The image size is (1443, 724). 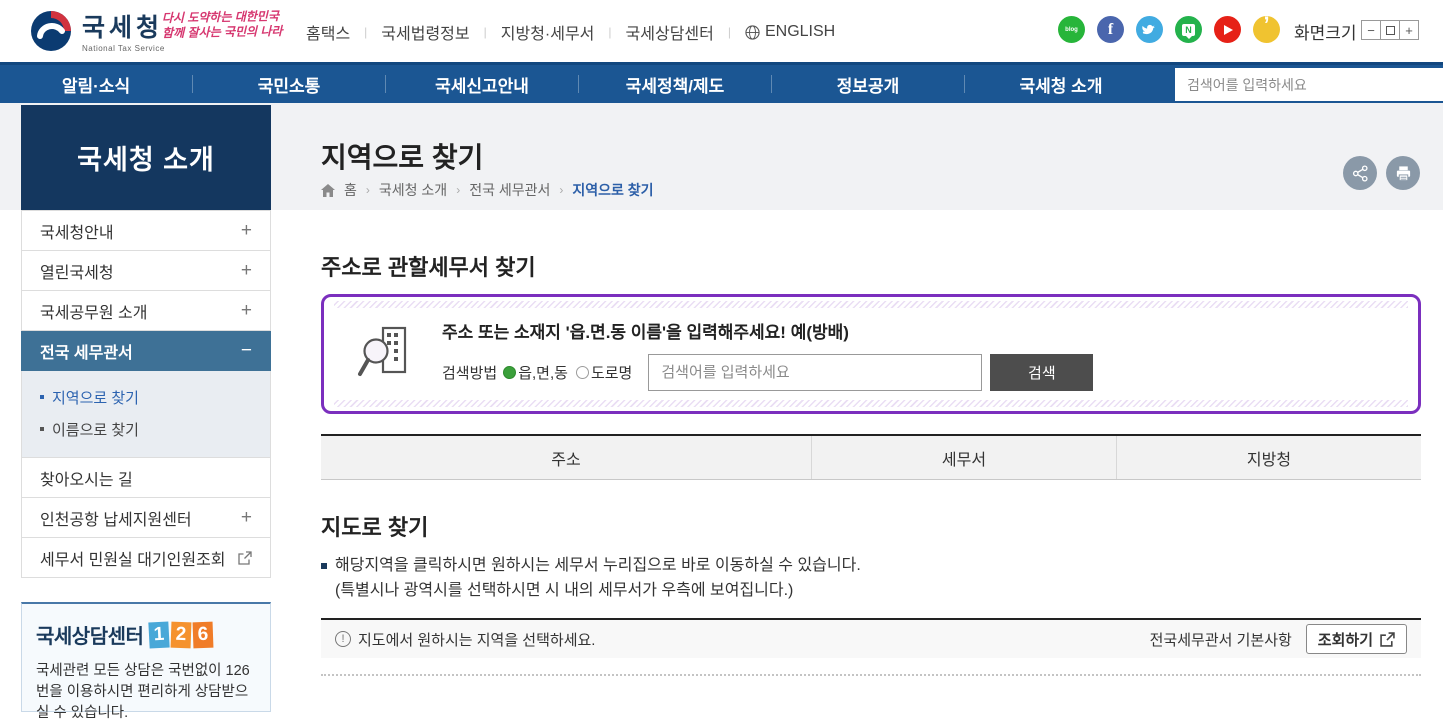 What do you see at coordinates (800, 31) in the screenshot?
I see `english-label: ENGLISH` at bounding box center [800, 31].